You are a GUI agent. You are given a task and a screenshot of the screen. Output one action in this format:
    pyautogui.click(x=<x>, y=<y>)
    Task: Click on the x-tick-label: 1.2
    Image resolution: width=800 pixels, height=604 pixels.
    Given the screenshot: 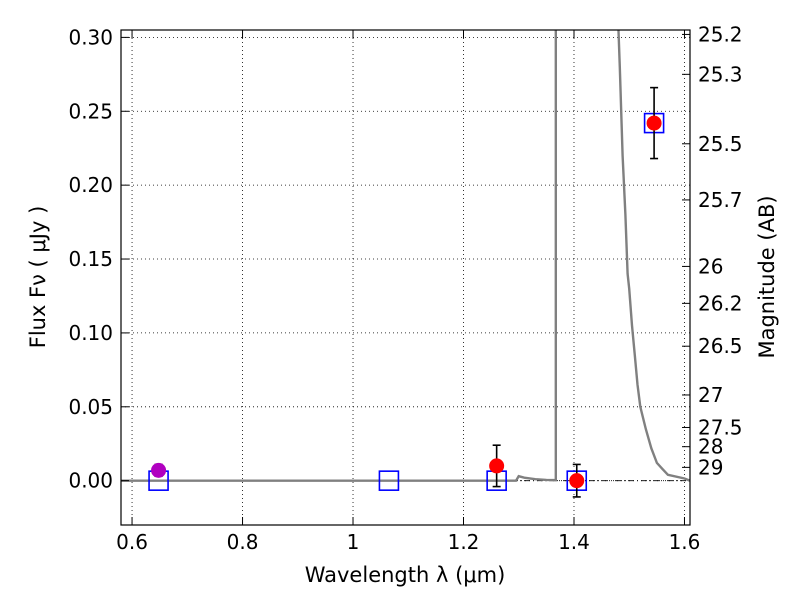 What is the action you would take?
    pyautogui.click(x=464, y=542)
    